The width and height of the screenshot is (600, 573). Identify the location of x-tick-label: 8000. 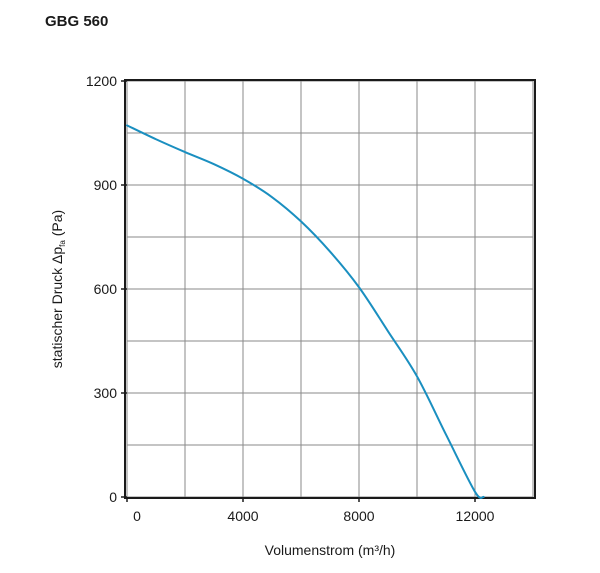
(358, 516).